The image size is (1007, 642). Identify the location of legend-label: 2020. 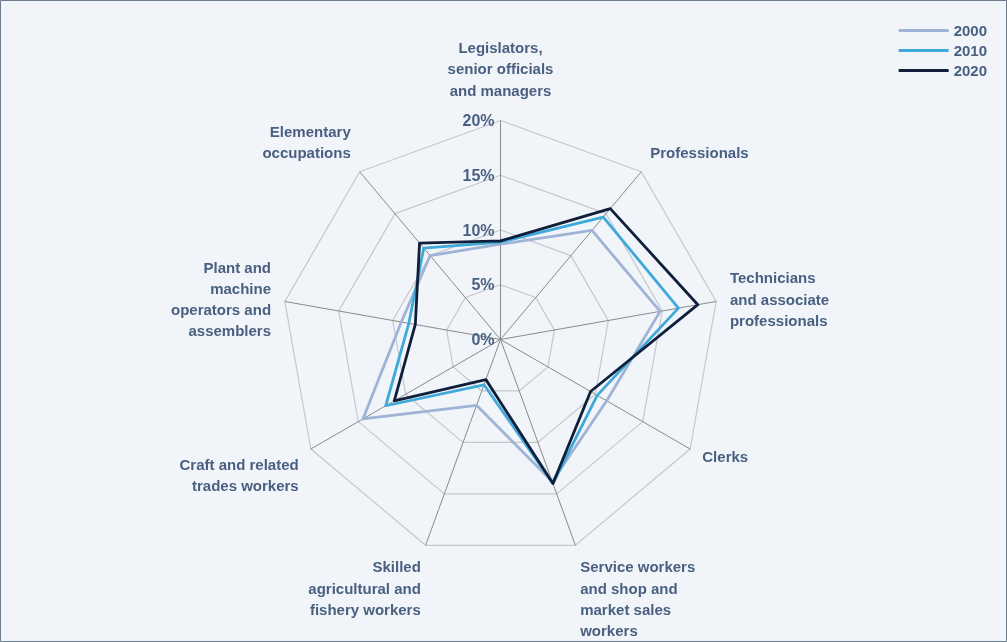
(970, 70).